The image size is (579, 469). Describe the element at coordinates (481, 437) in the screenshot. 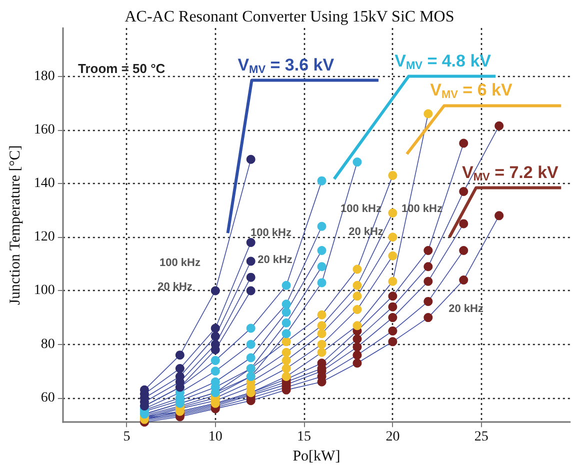

I see `x-tick-label: 25` at that location.